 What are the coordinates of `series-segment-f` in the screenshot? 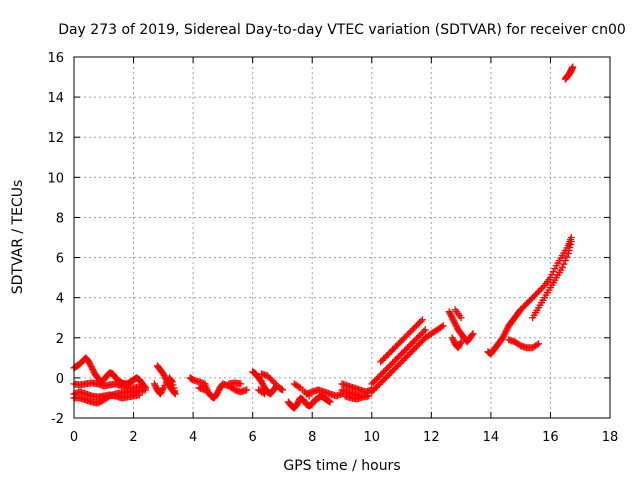 It's located at (218, 388).